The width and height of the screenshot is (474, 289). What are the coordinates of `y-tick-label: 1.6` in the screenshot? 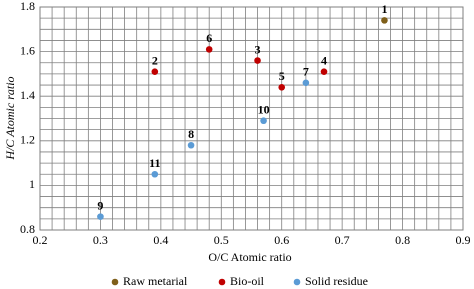 It's located at (27, 50).